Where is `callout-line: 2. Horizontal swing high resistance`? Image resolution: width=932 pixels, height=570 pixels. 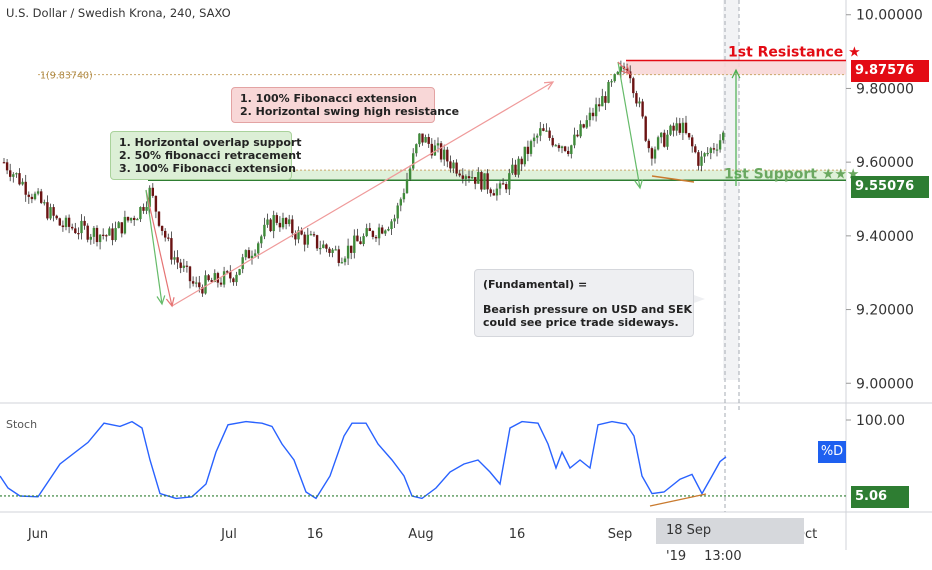
callout-line: 2. Horizontal swing high resistance is located at coordinates (350, 111).